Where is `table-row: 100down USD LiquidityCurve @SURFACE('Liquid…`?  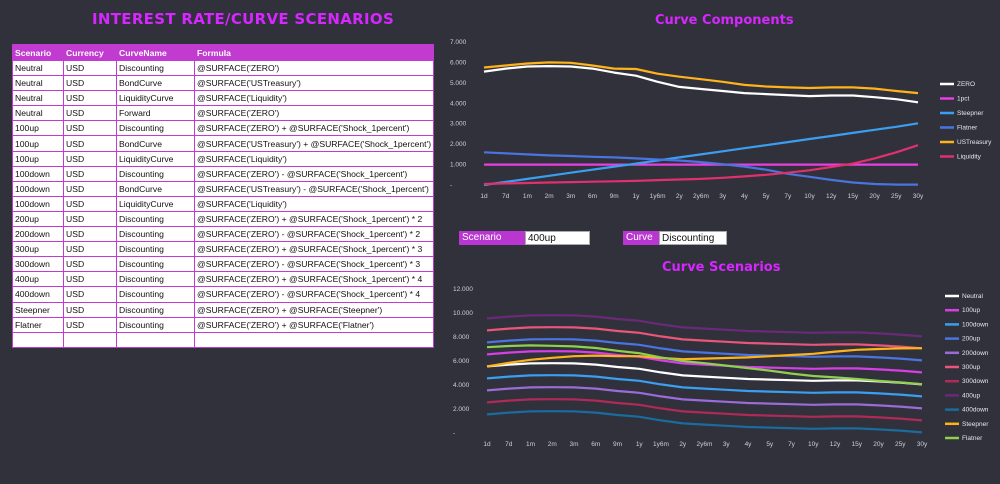
table-row: 100down USD LiquidityCurve @SURFACE('Liquid… is located at coordinates (223, 203).